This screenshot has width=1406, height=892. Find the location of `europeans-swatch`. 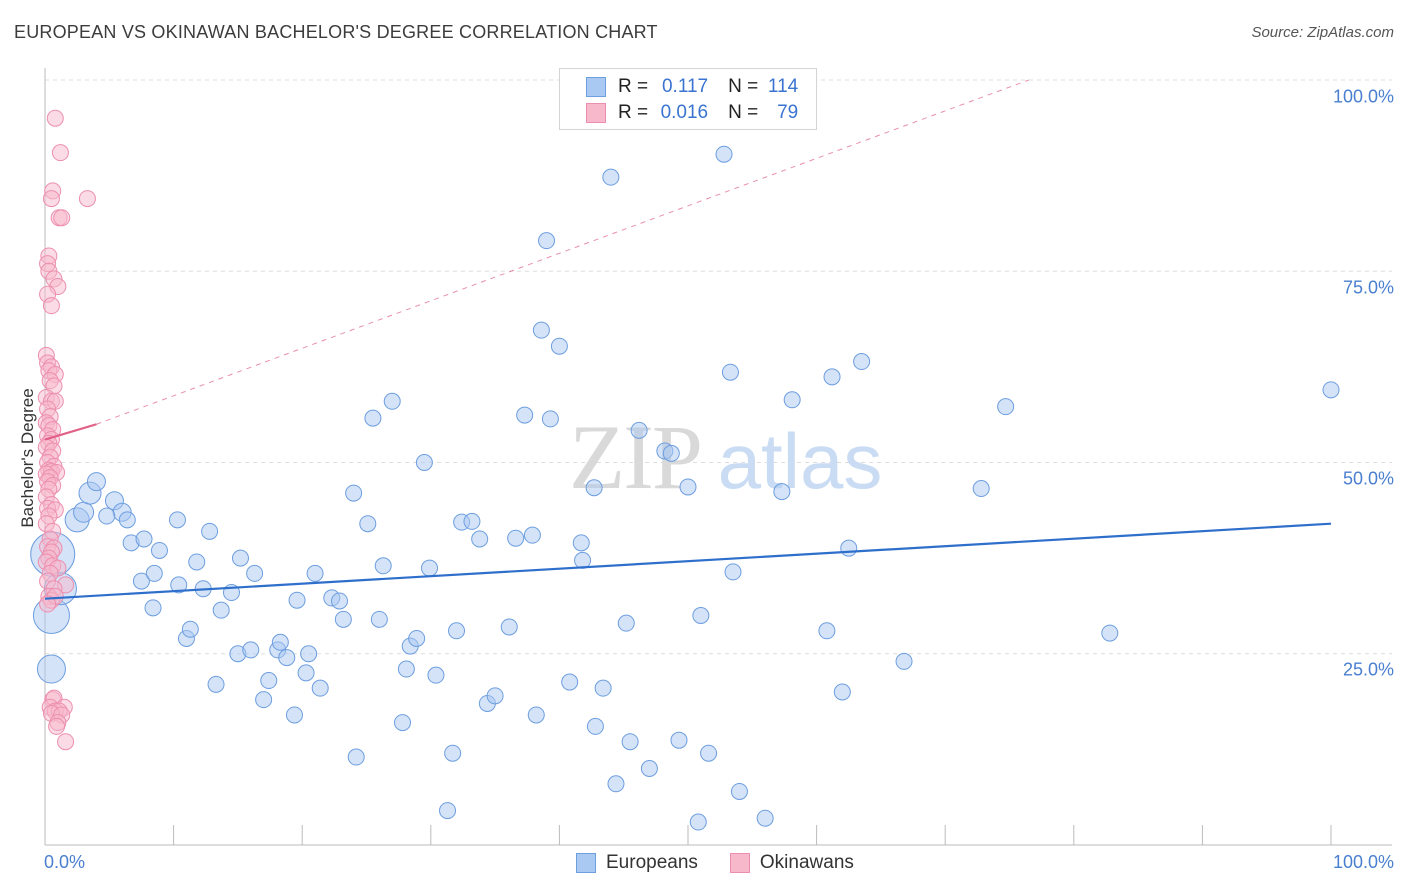

europeans-swatch is located at coordinates (596, 87).